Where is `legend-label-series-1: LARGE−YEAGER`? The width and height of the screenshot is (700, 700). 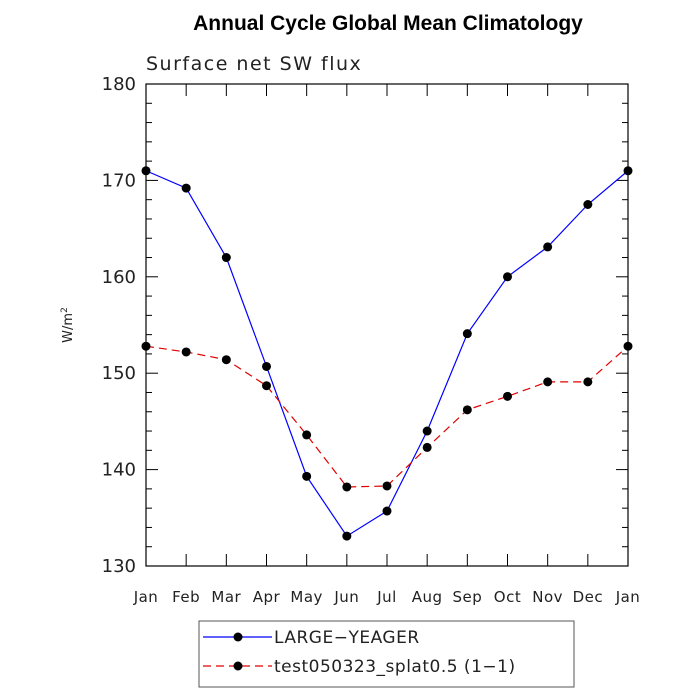
legend-label-series-1: LARGE−YEAGER is located at coordinates (347, 638).